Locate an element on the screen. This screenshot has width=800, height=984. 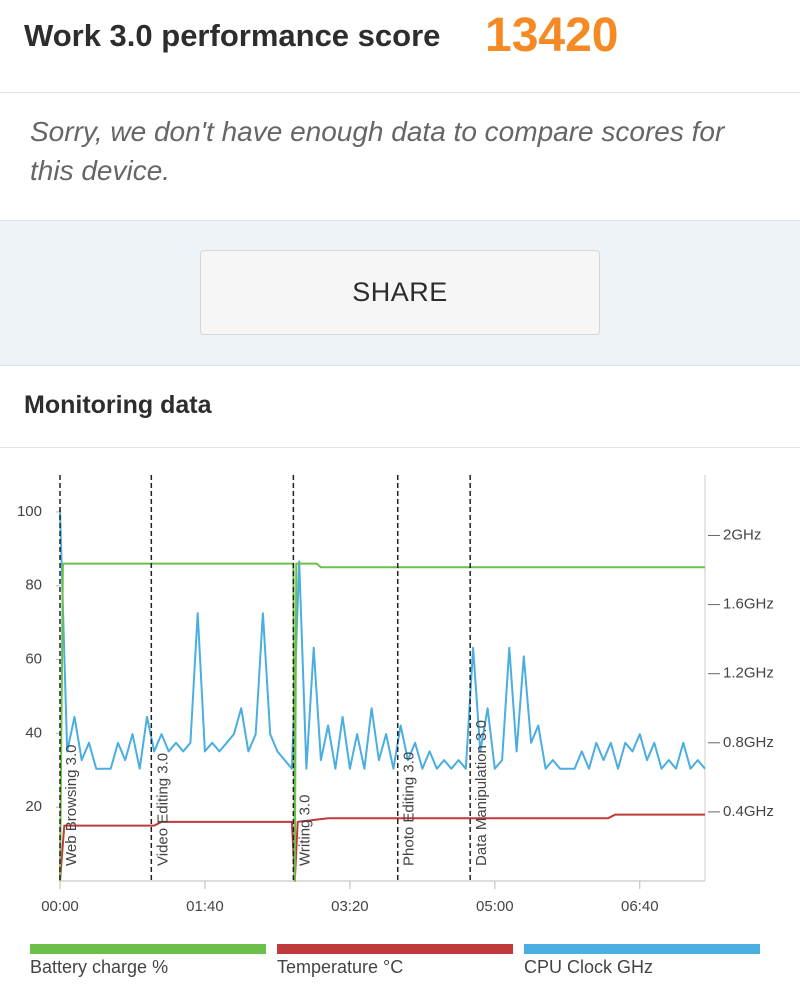
y2-tick-label: 0.8GHz is located at coordinates (748, 742).